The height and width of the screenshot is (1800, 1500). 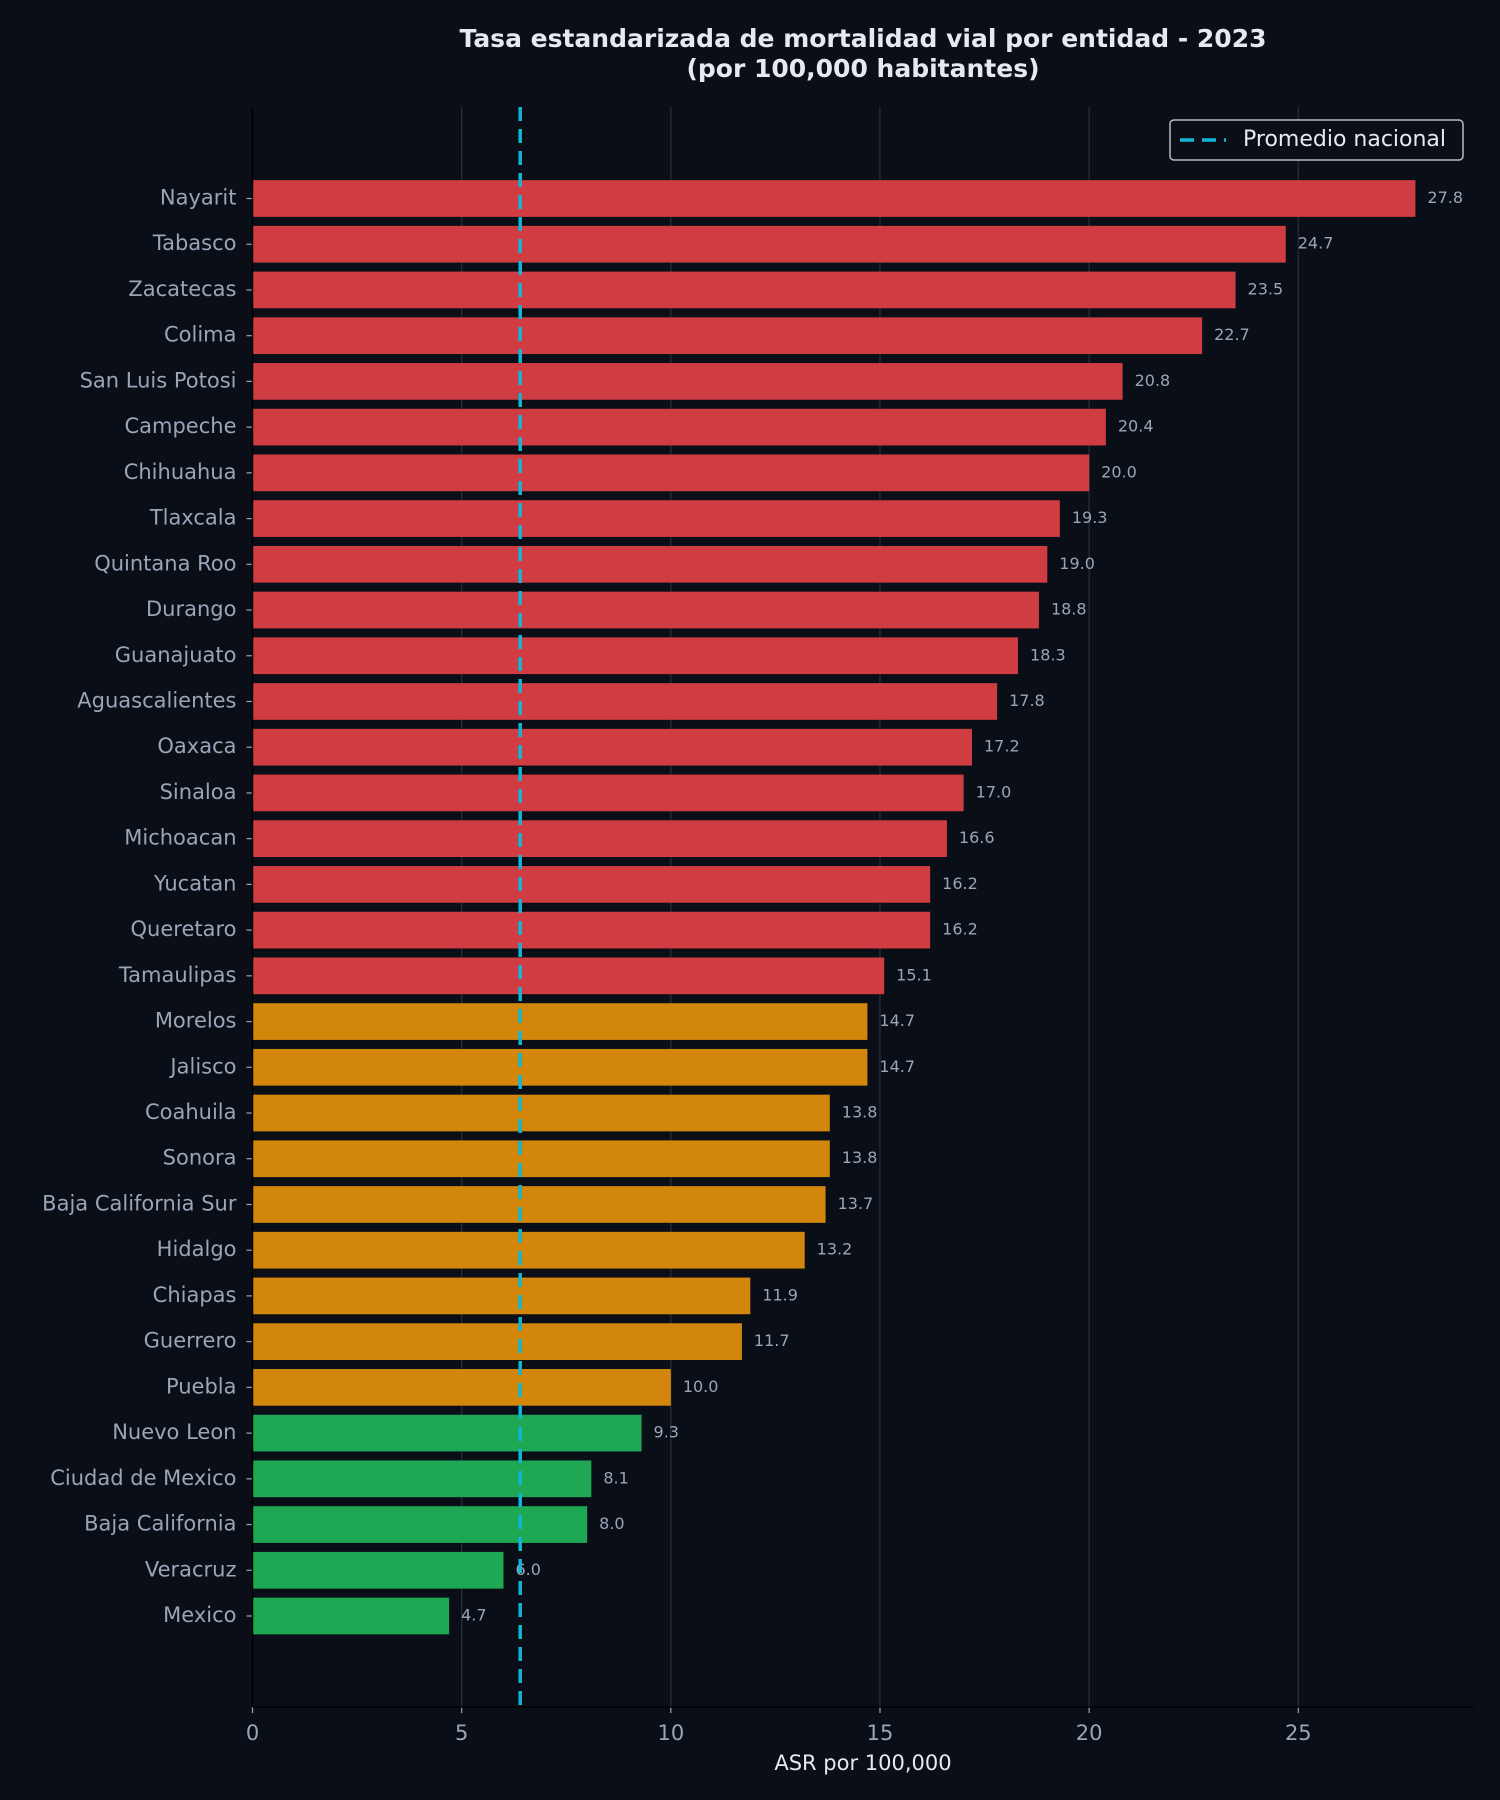 I want to click on value-label: 20.0, so click(x=1119, y=471).